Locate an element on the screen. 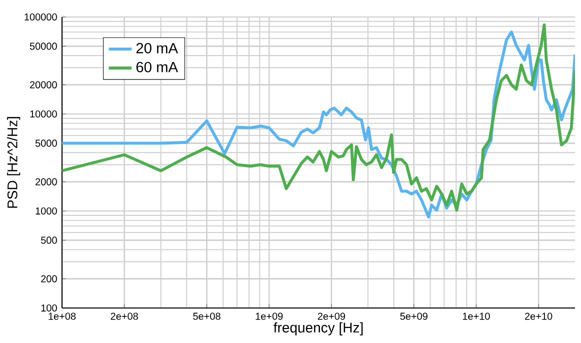 The width and height of the screenshot is (581, 343). y-tick-label: 500 is located at coordinates (49, 240).